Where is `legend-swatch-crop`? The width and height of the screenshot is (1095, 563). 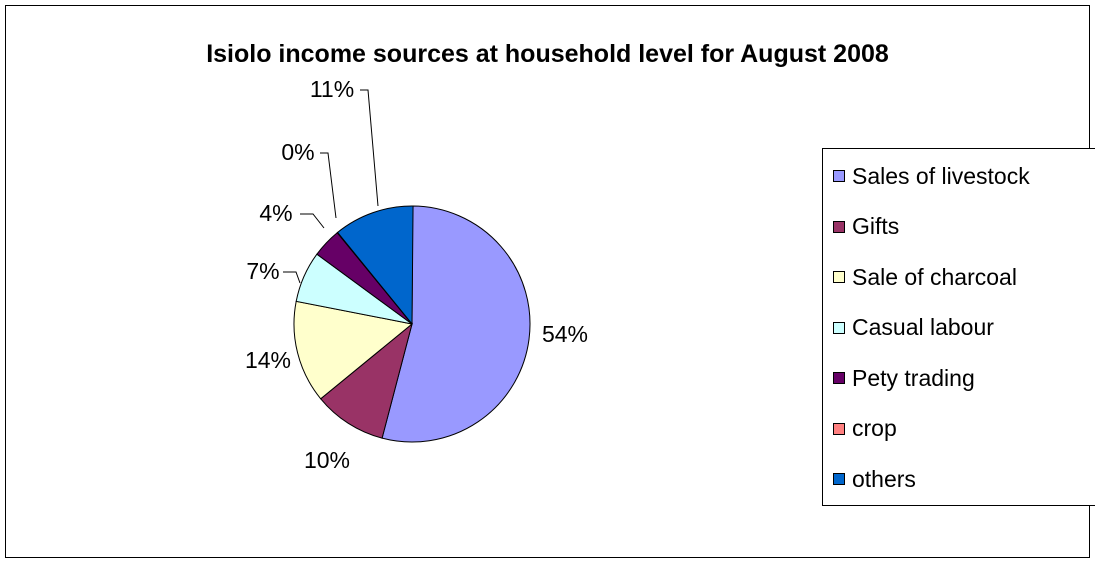
legend-swatch-crop is located at coordinates (839, 428).